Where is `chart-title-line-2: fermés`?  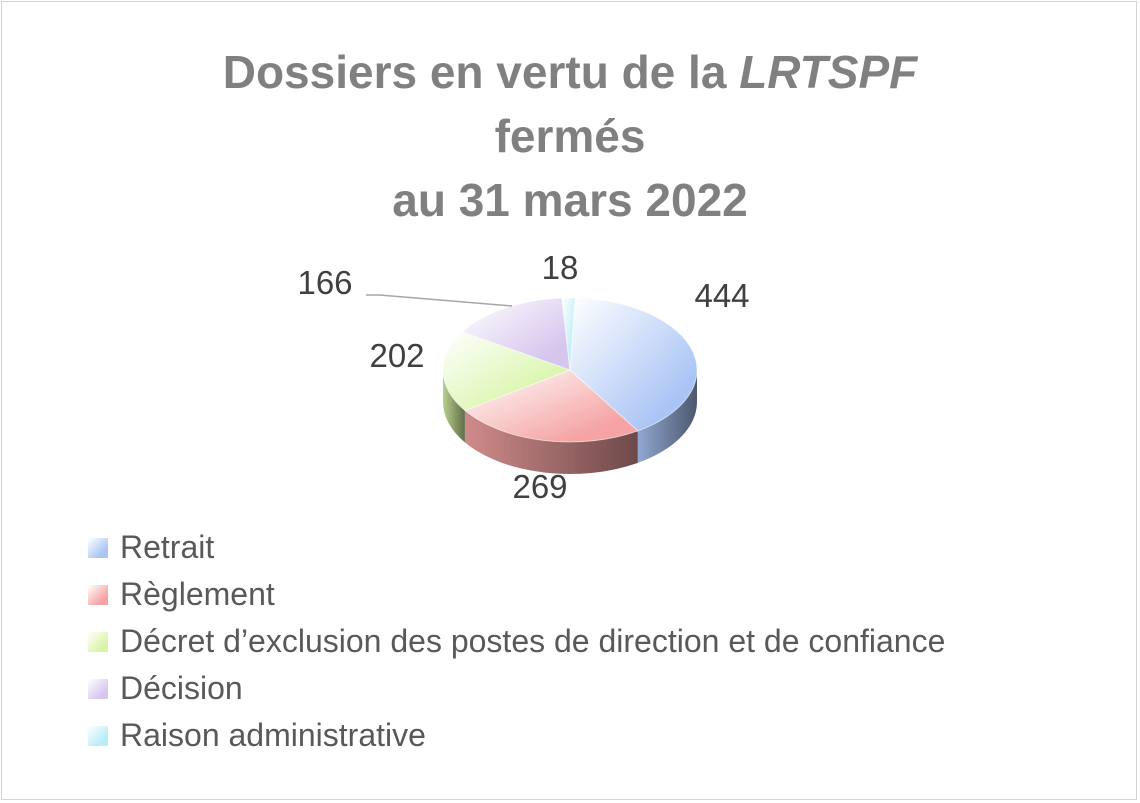
chart-title-line-2: fermés is located at coordinates (570, 136).